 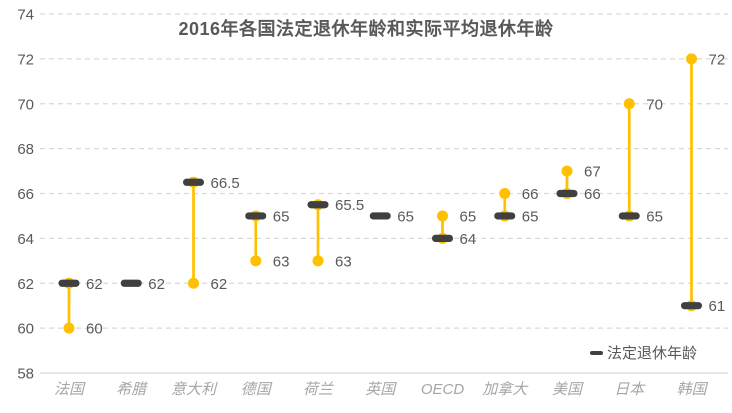 I want to click on statutory-age-label: 66.5, so click(x=225, y=183).